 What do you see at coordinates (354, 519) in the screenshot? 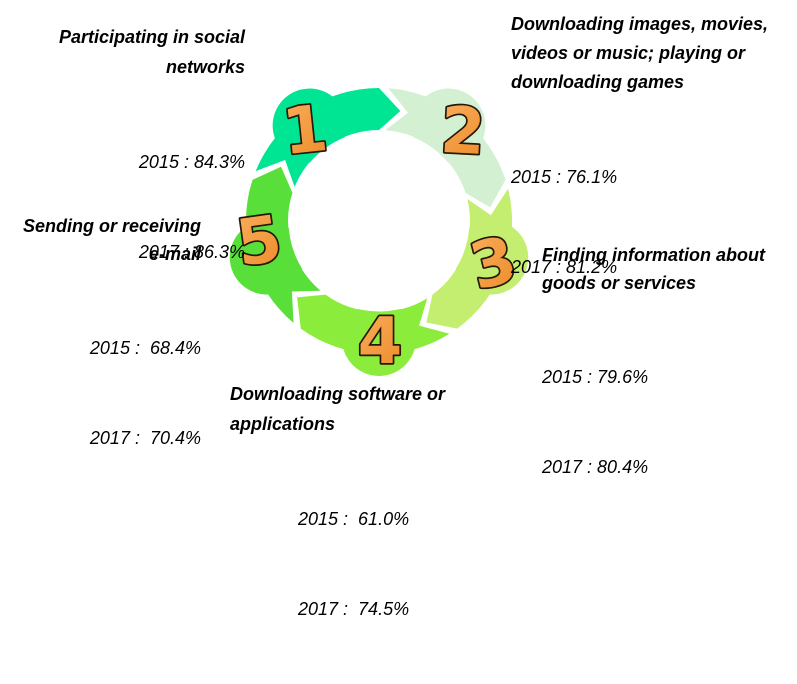
I see `value-2015: 2015 : 61.0%` at bounding box center [354, 519].